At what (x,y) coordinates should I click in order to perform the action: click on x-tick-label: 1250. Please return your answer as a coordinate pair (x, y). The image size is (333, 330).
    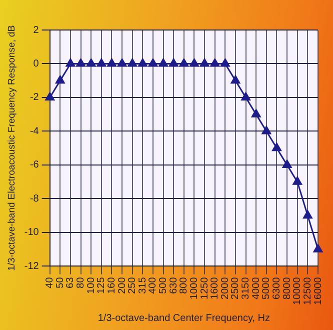
    Looking at the image, I should click on (204, 288).